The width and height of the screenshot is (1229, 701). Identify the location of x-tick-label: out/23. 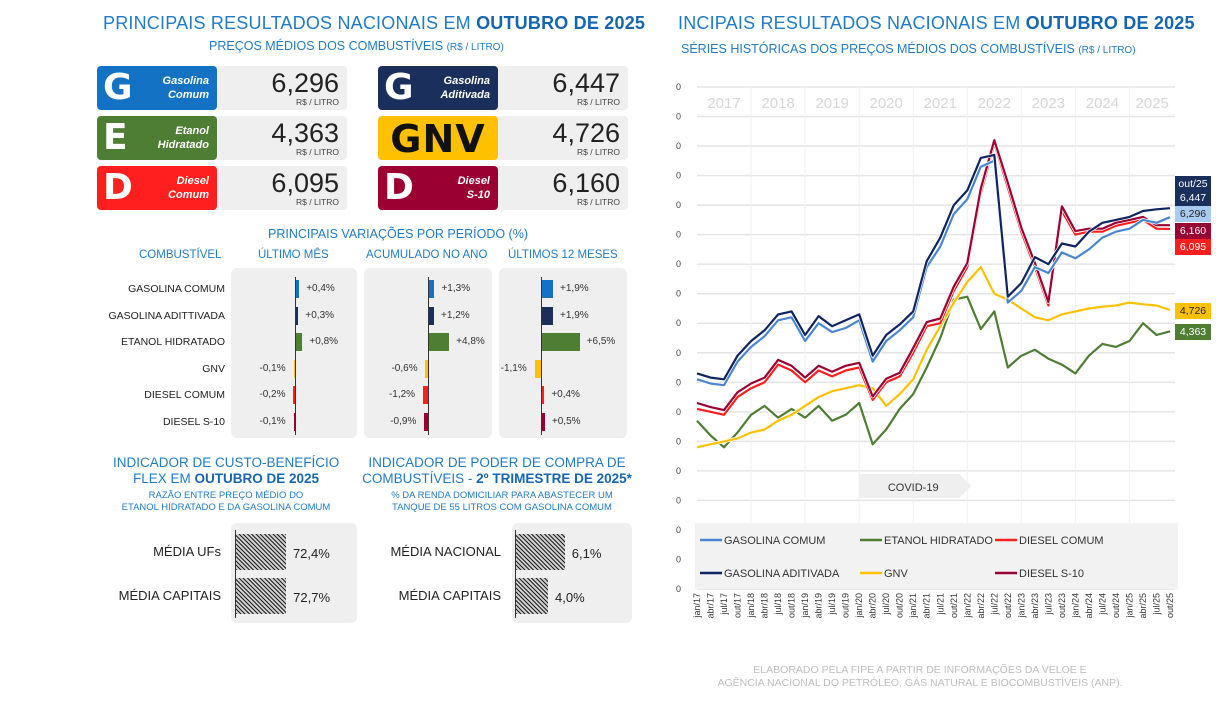
(1062, 605).